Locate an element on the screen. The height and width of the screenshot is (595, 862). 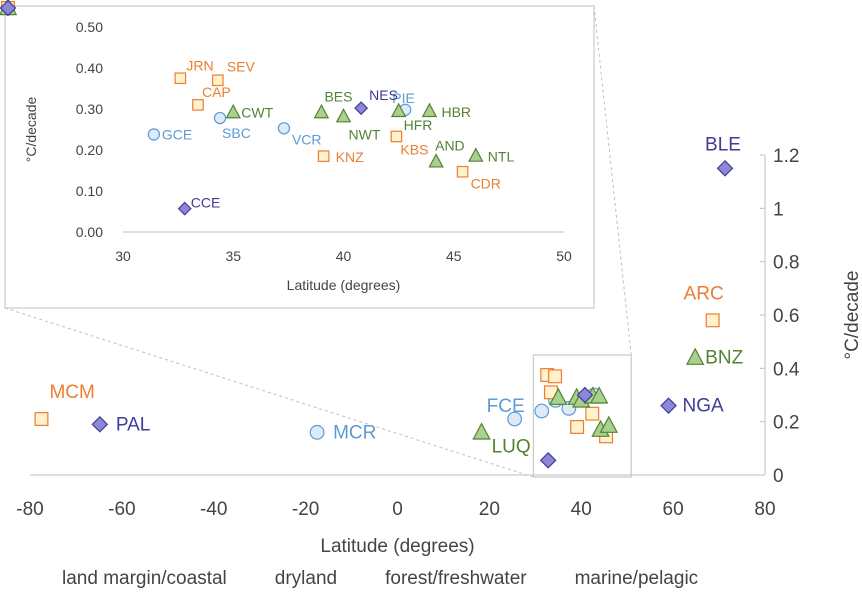
site-label-mcr: MCR is located at coordinates (354, 432).